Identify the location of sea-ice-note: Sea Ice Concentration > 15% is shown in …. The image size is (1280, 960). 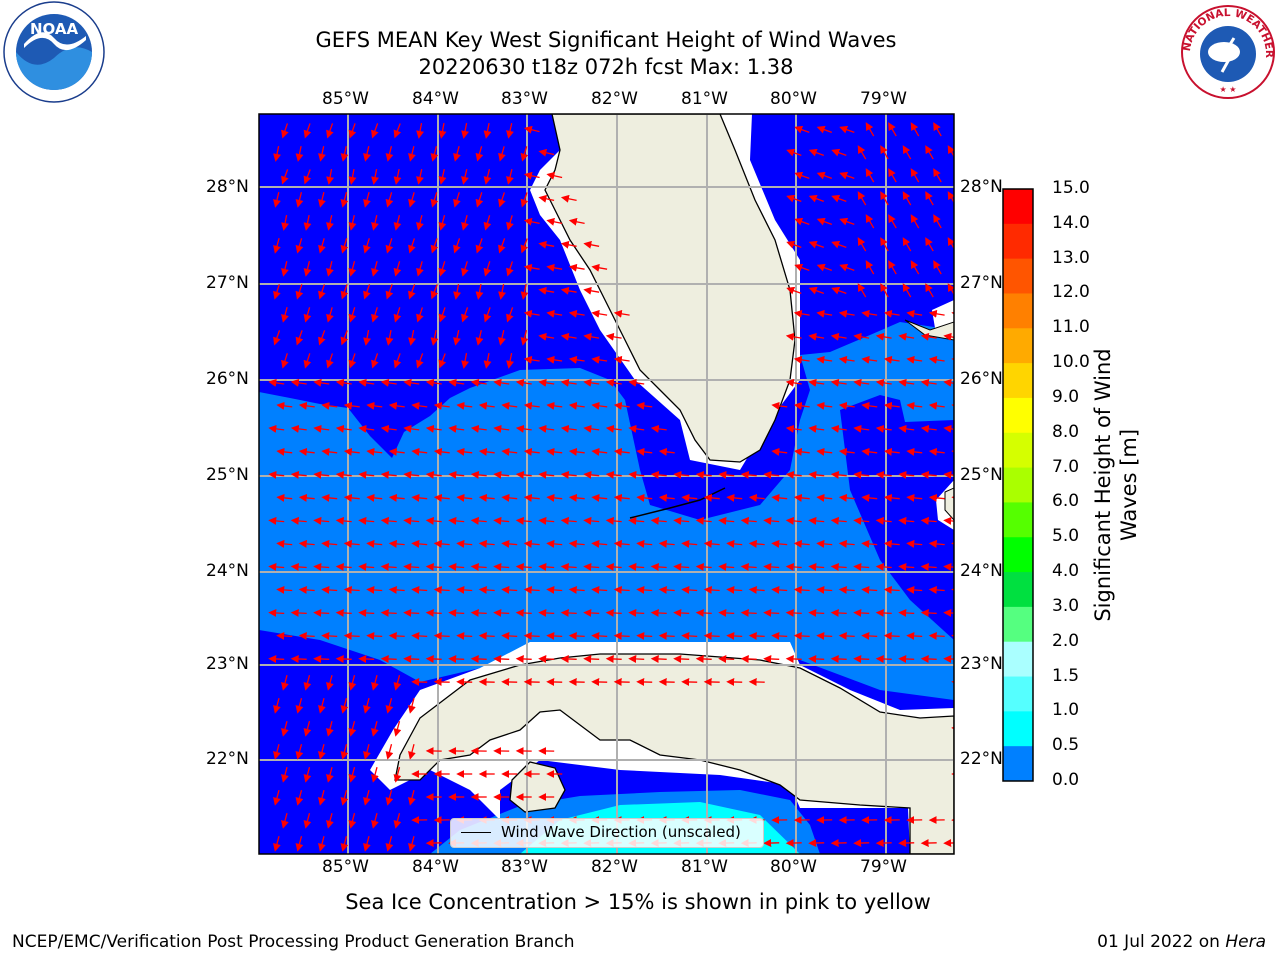
(638, 902).